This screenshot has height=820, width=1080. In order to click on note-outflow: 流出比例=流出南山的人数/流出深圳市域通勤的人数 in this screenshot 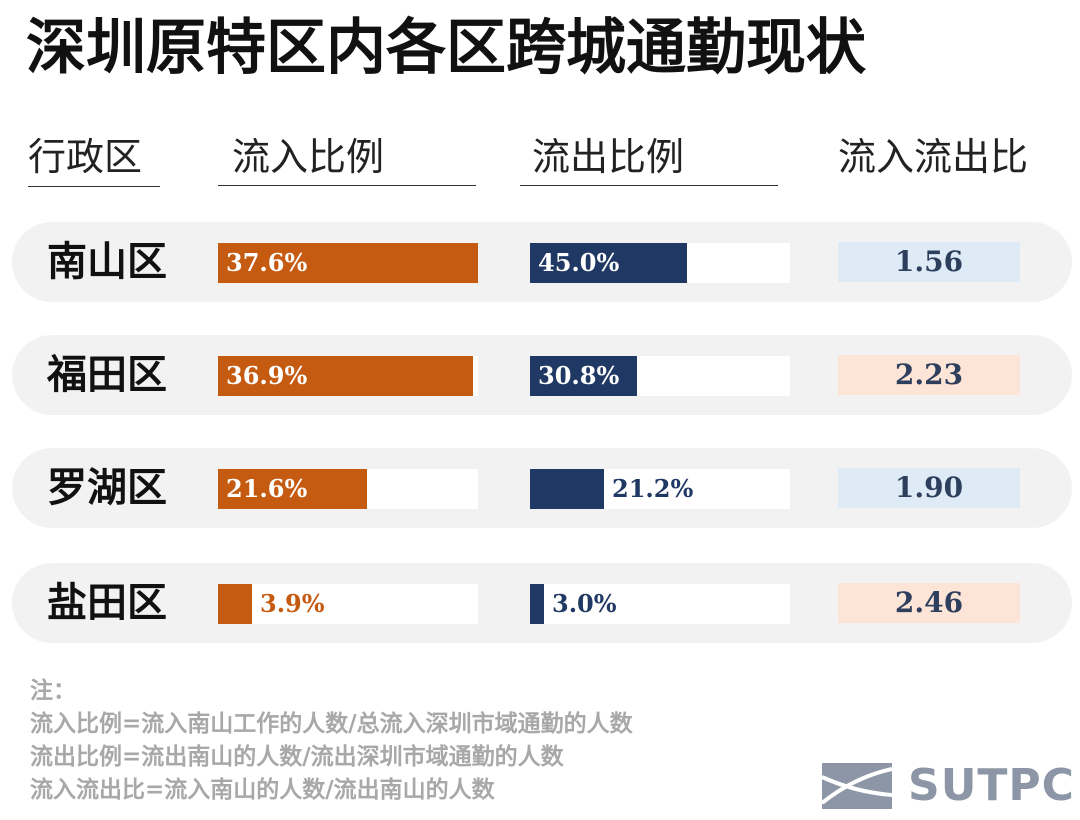, I will do `click(297, 756)`.